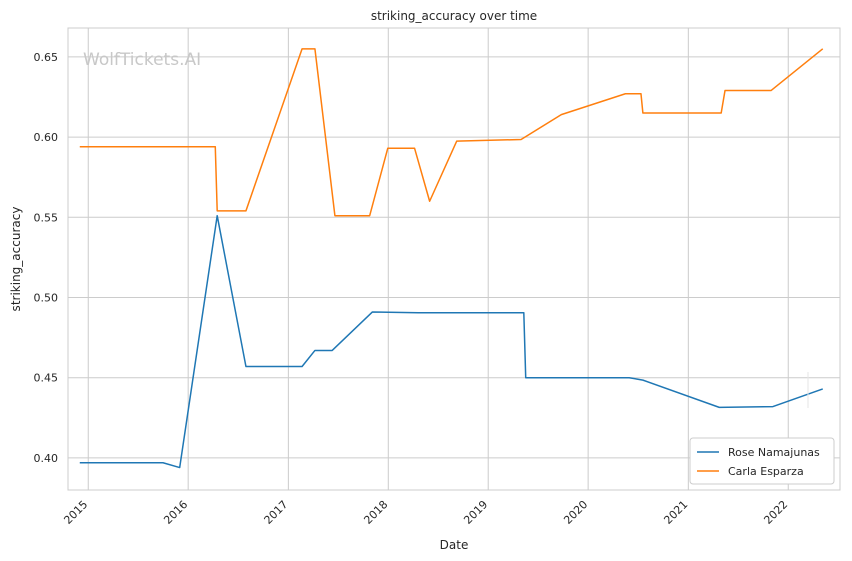 The width and height of the screenshot is (852, 561). Describe the element at coordinates (454, 545) in the screenshot. I see `x-axis-title: Date` at that location.